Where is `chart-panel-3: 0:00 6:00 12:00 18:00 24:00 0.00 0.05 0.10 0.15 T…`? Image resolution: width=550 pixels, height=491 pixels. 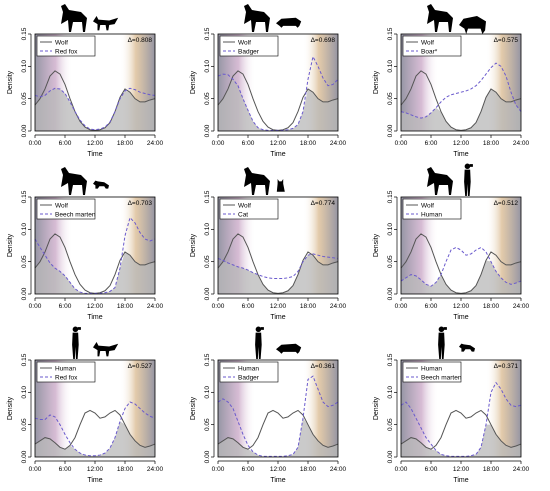 chart-panel-3: 0:00 6:00 12:00 18:00 24:00 0.00 0.05 0.10 0.15 T… is located at coordinates (460, 80).